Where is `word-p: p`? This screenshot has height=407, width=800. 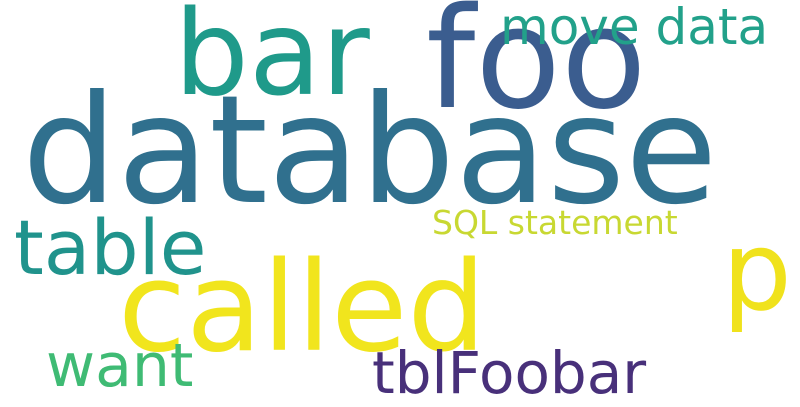 word-p: p is located at coordinates (757, 271).